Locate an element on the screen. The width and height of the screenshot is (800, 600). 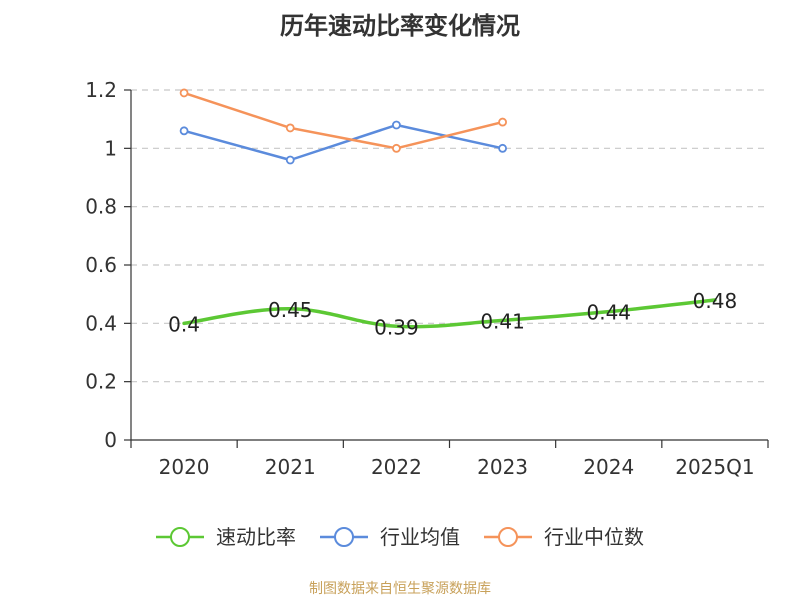
data-label: 0.45 is located at coordinates (290, 310).